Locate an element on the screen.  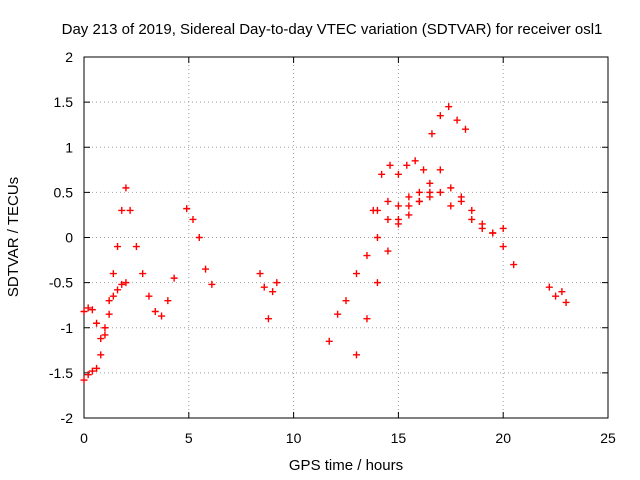
y-tick-label: 1 is located at coordinates (69, 147).